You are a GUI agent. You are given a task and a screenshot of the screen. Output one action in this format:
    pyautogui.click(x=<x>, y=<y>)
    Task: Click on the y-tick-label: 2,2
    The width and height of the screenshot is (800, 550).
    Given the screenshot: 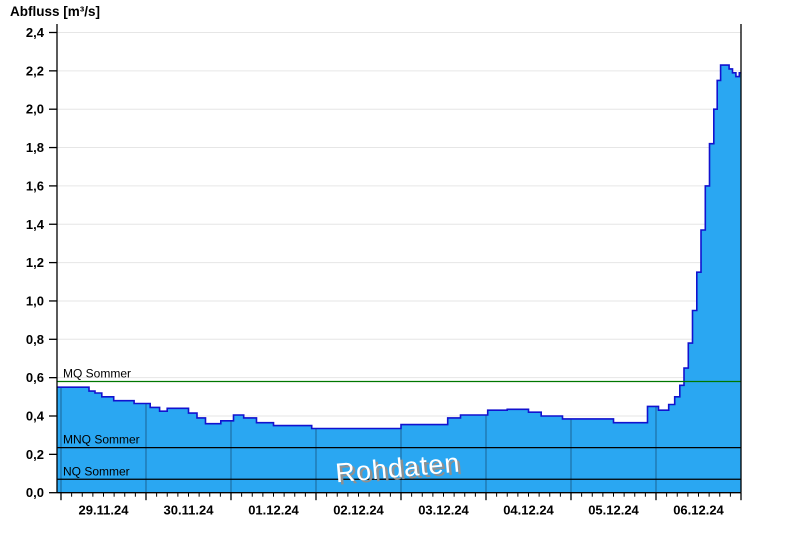 What is the action you would take?
    pyautogui.click(x=35, y=70)
    